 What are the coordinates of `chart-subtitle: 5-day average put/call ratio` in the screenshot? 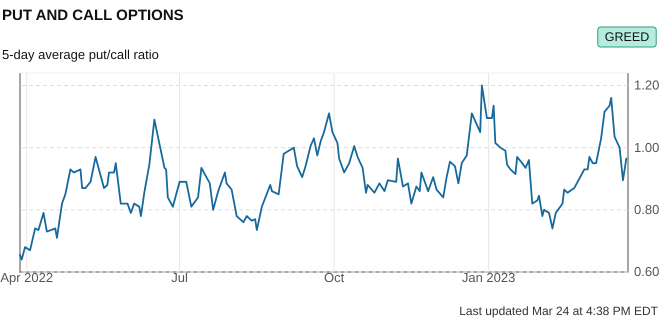 It's located at (80, 54).